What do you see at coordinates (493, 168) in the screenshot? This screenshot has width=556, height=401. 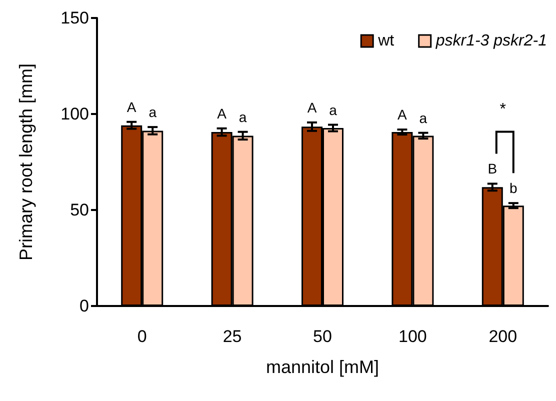 I see `data-label: B` at bounding box center [493, 168].